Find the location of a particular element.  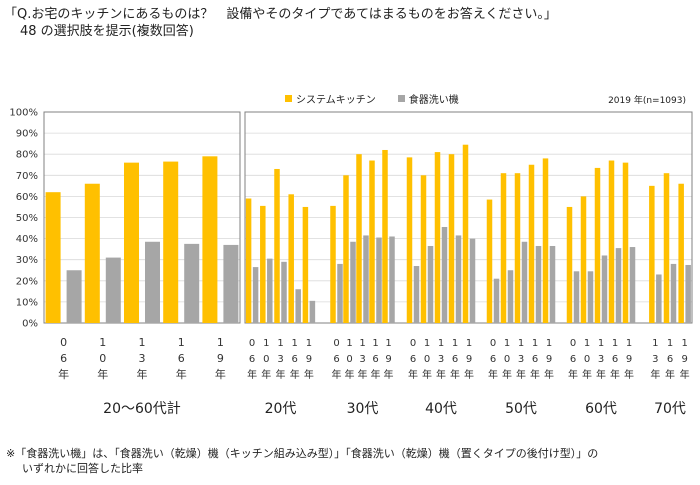

group-label: 20代 is located at coordinates (281, 409).